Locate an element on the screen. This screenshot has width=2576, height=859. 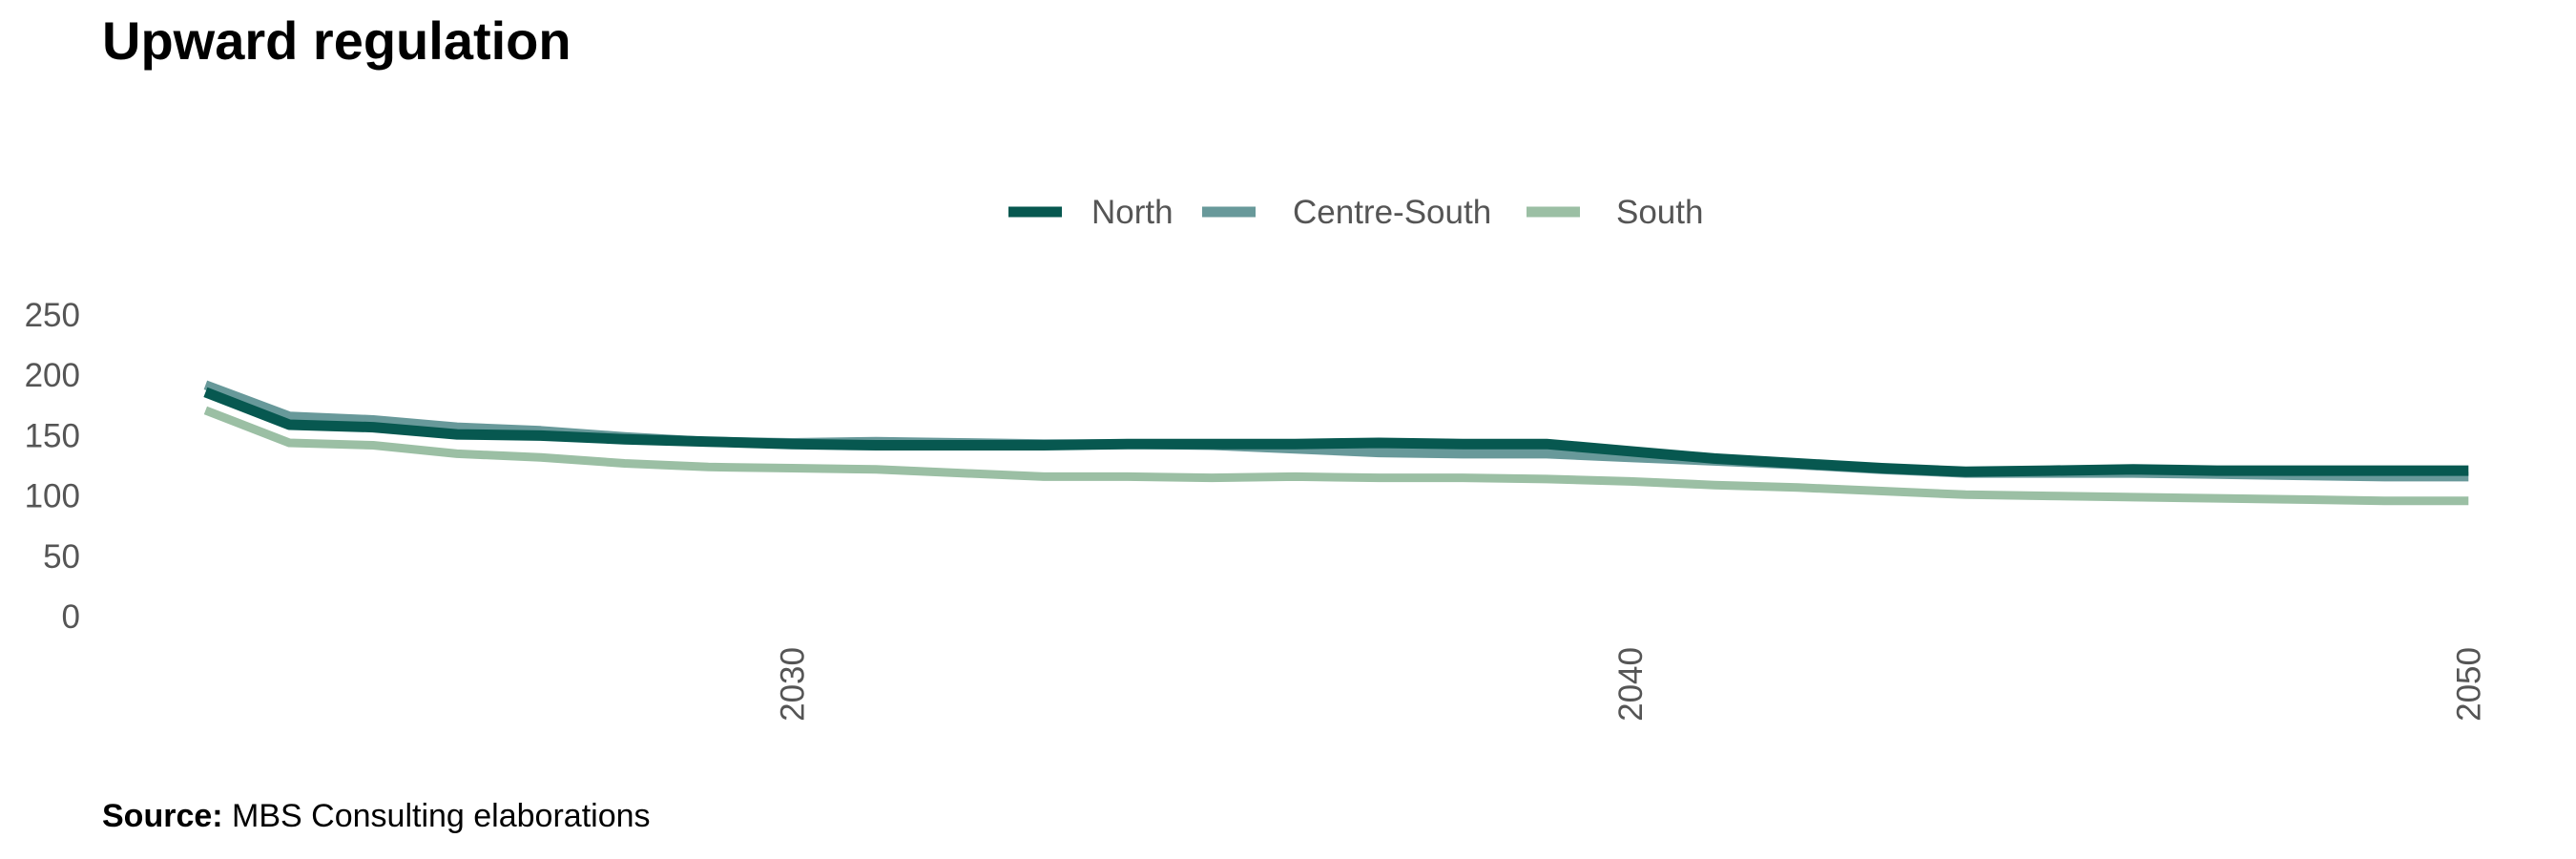
y-tick-label-0: 0 is located at coordinates (71, 617).